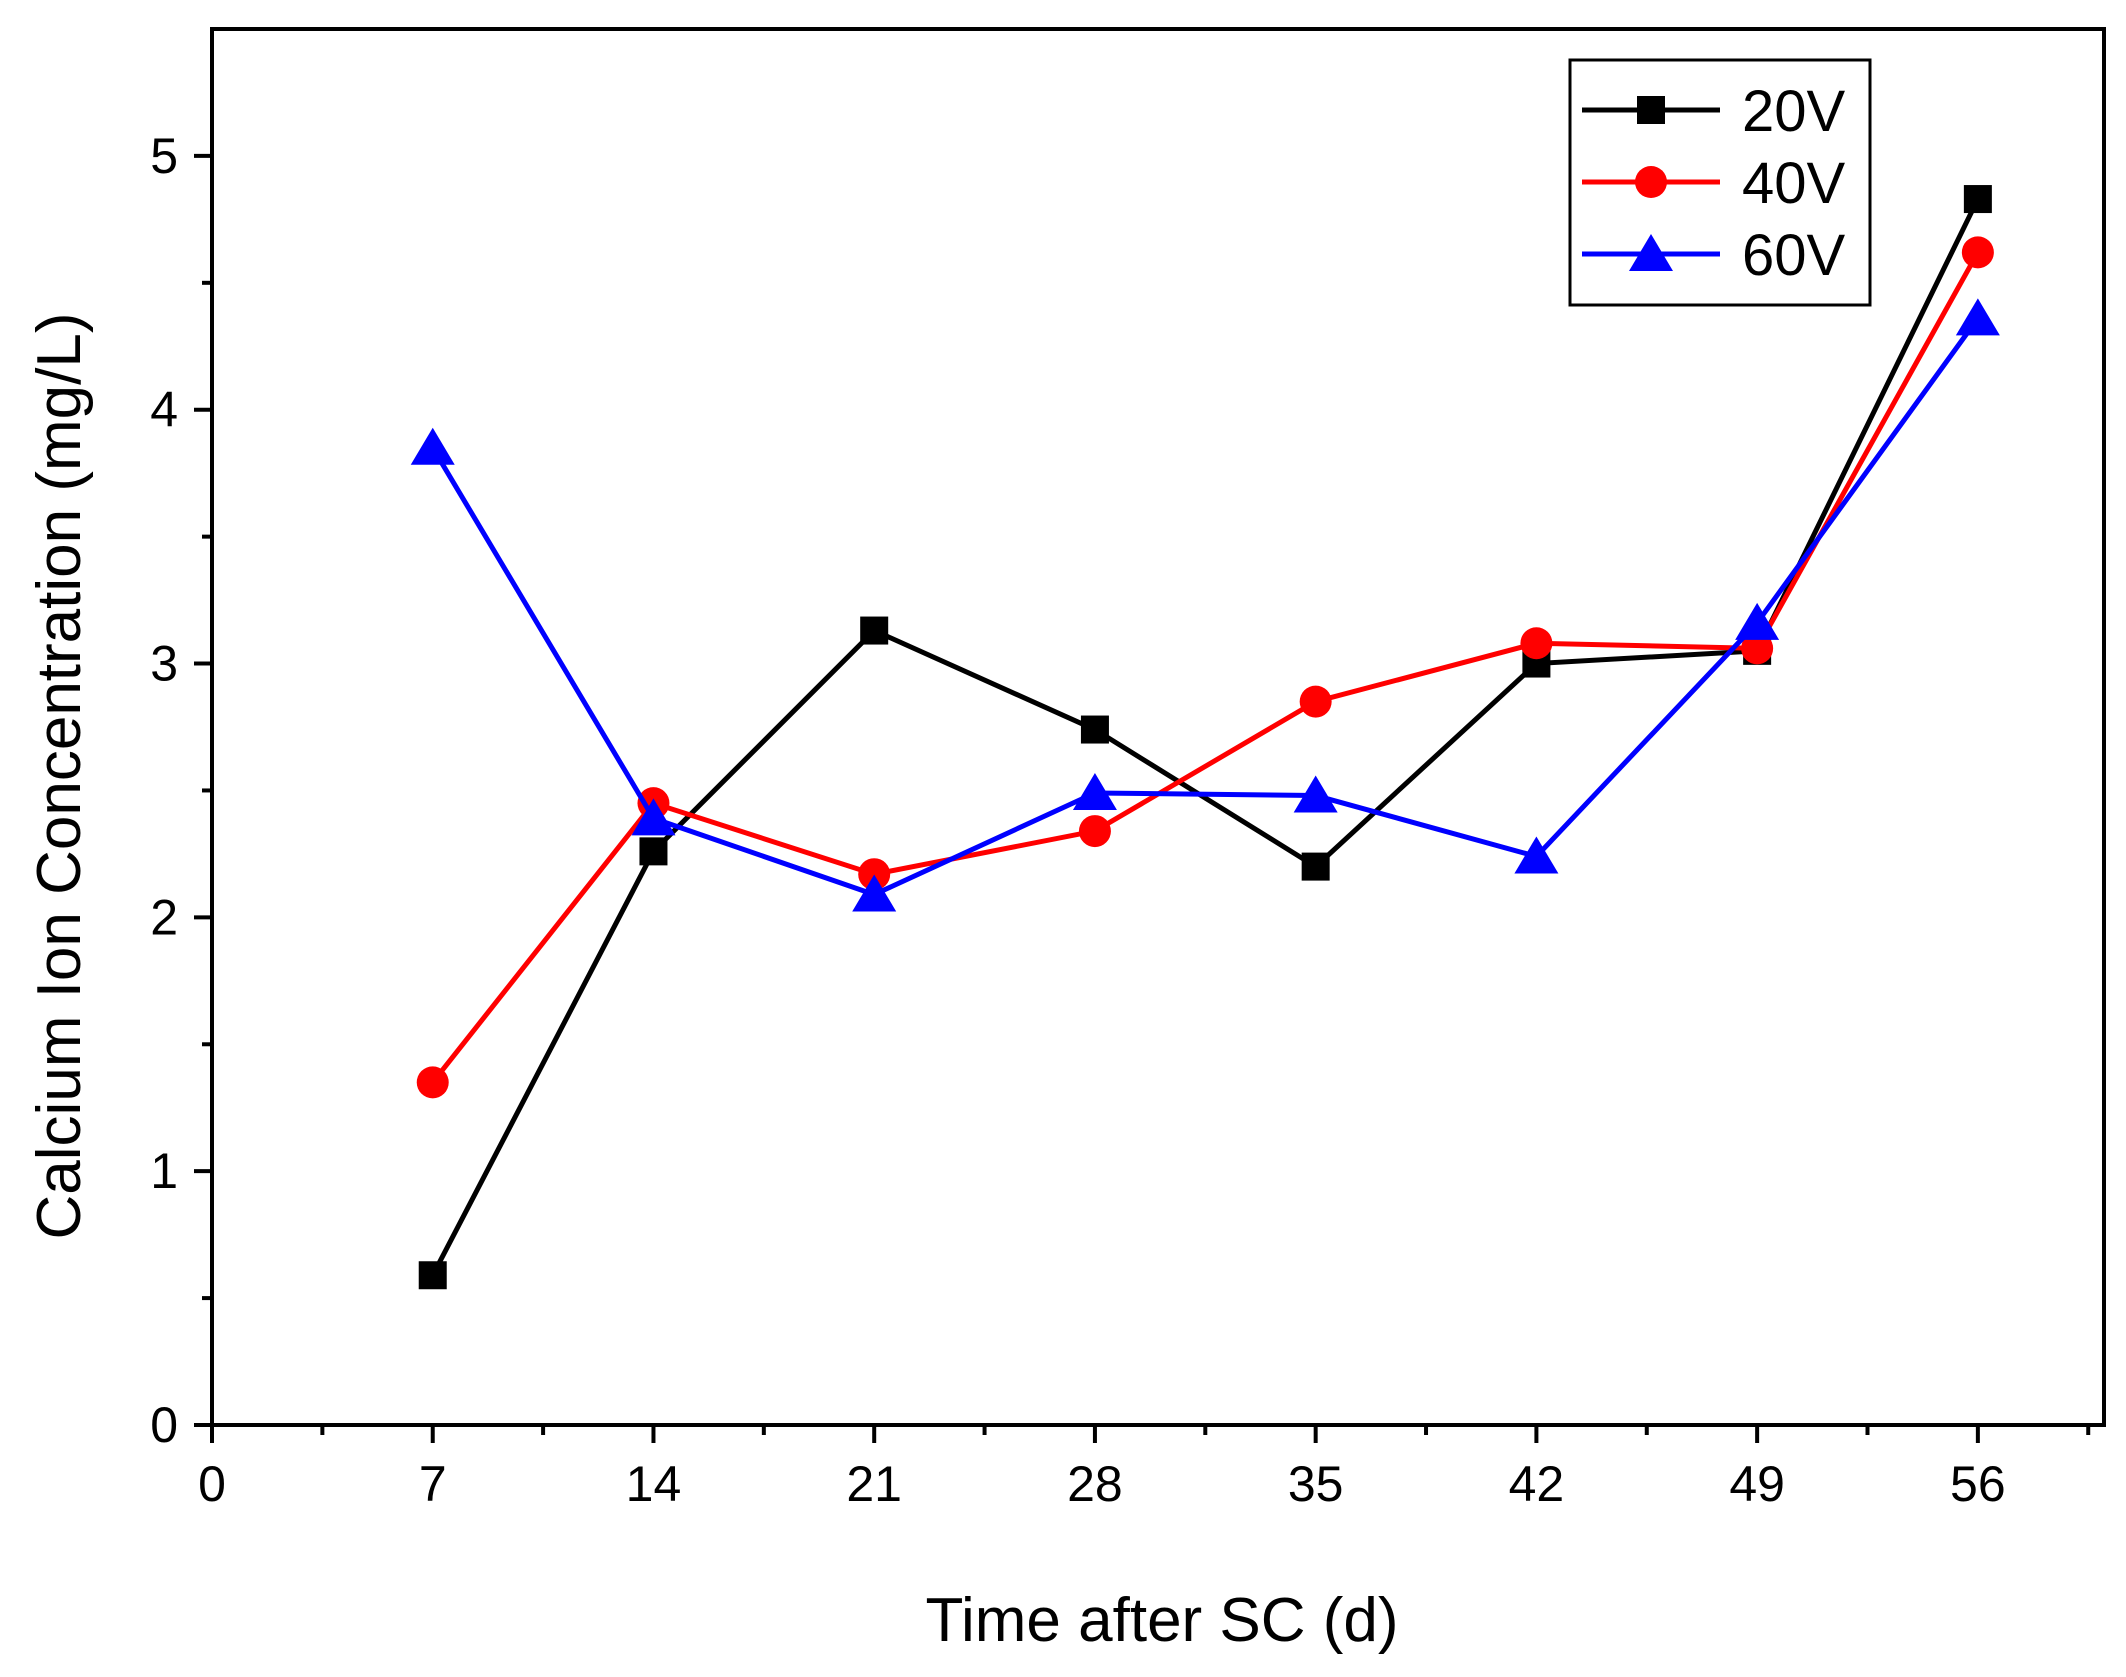 This screenshot has height=1677, width=2126. I want to click on x-tick-label: 7, so click(433, 1484).